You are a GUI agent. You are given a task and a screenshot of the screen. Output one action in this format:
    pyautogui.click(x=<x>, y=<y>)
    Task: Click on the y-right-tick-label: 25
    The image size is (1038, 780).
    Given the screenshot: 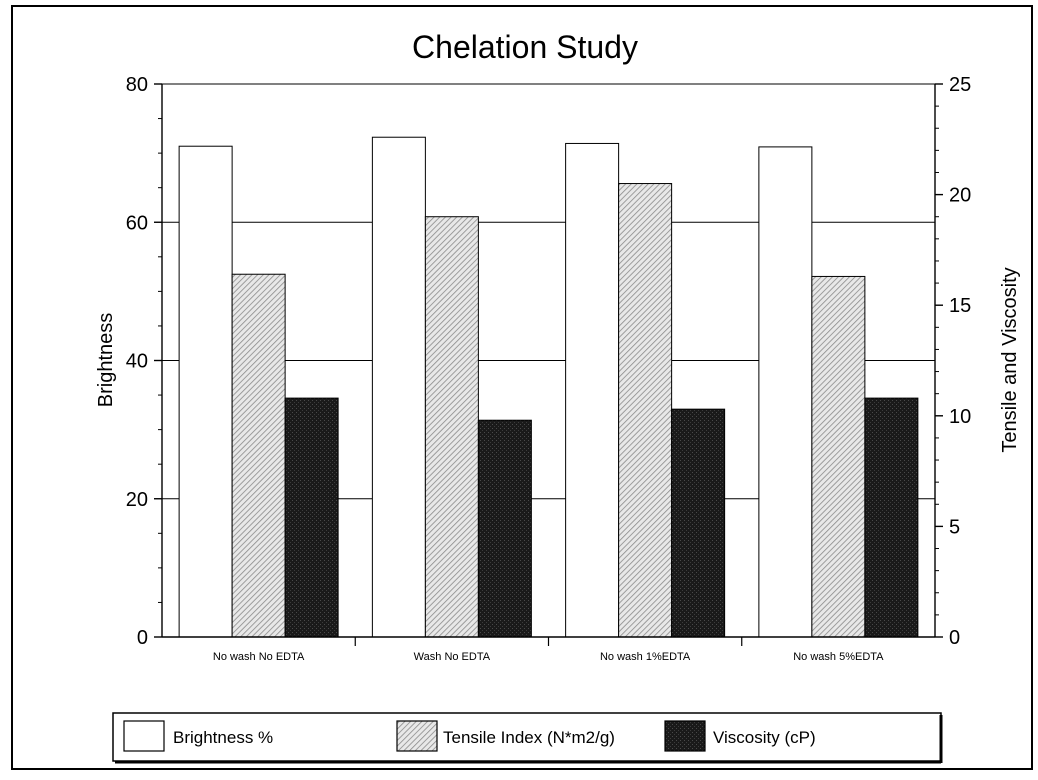 What is the action you would take?
    pyautogui.click(x=960, y=85)
    